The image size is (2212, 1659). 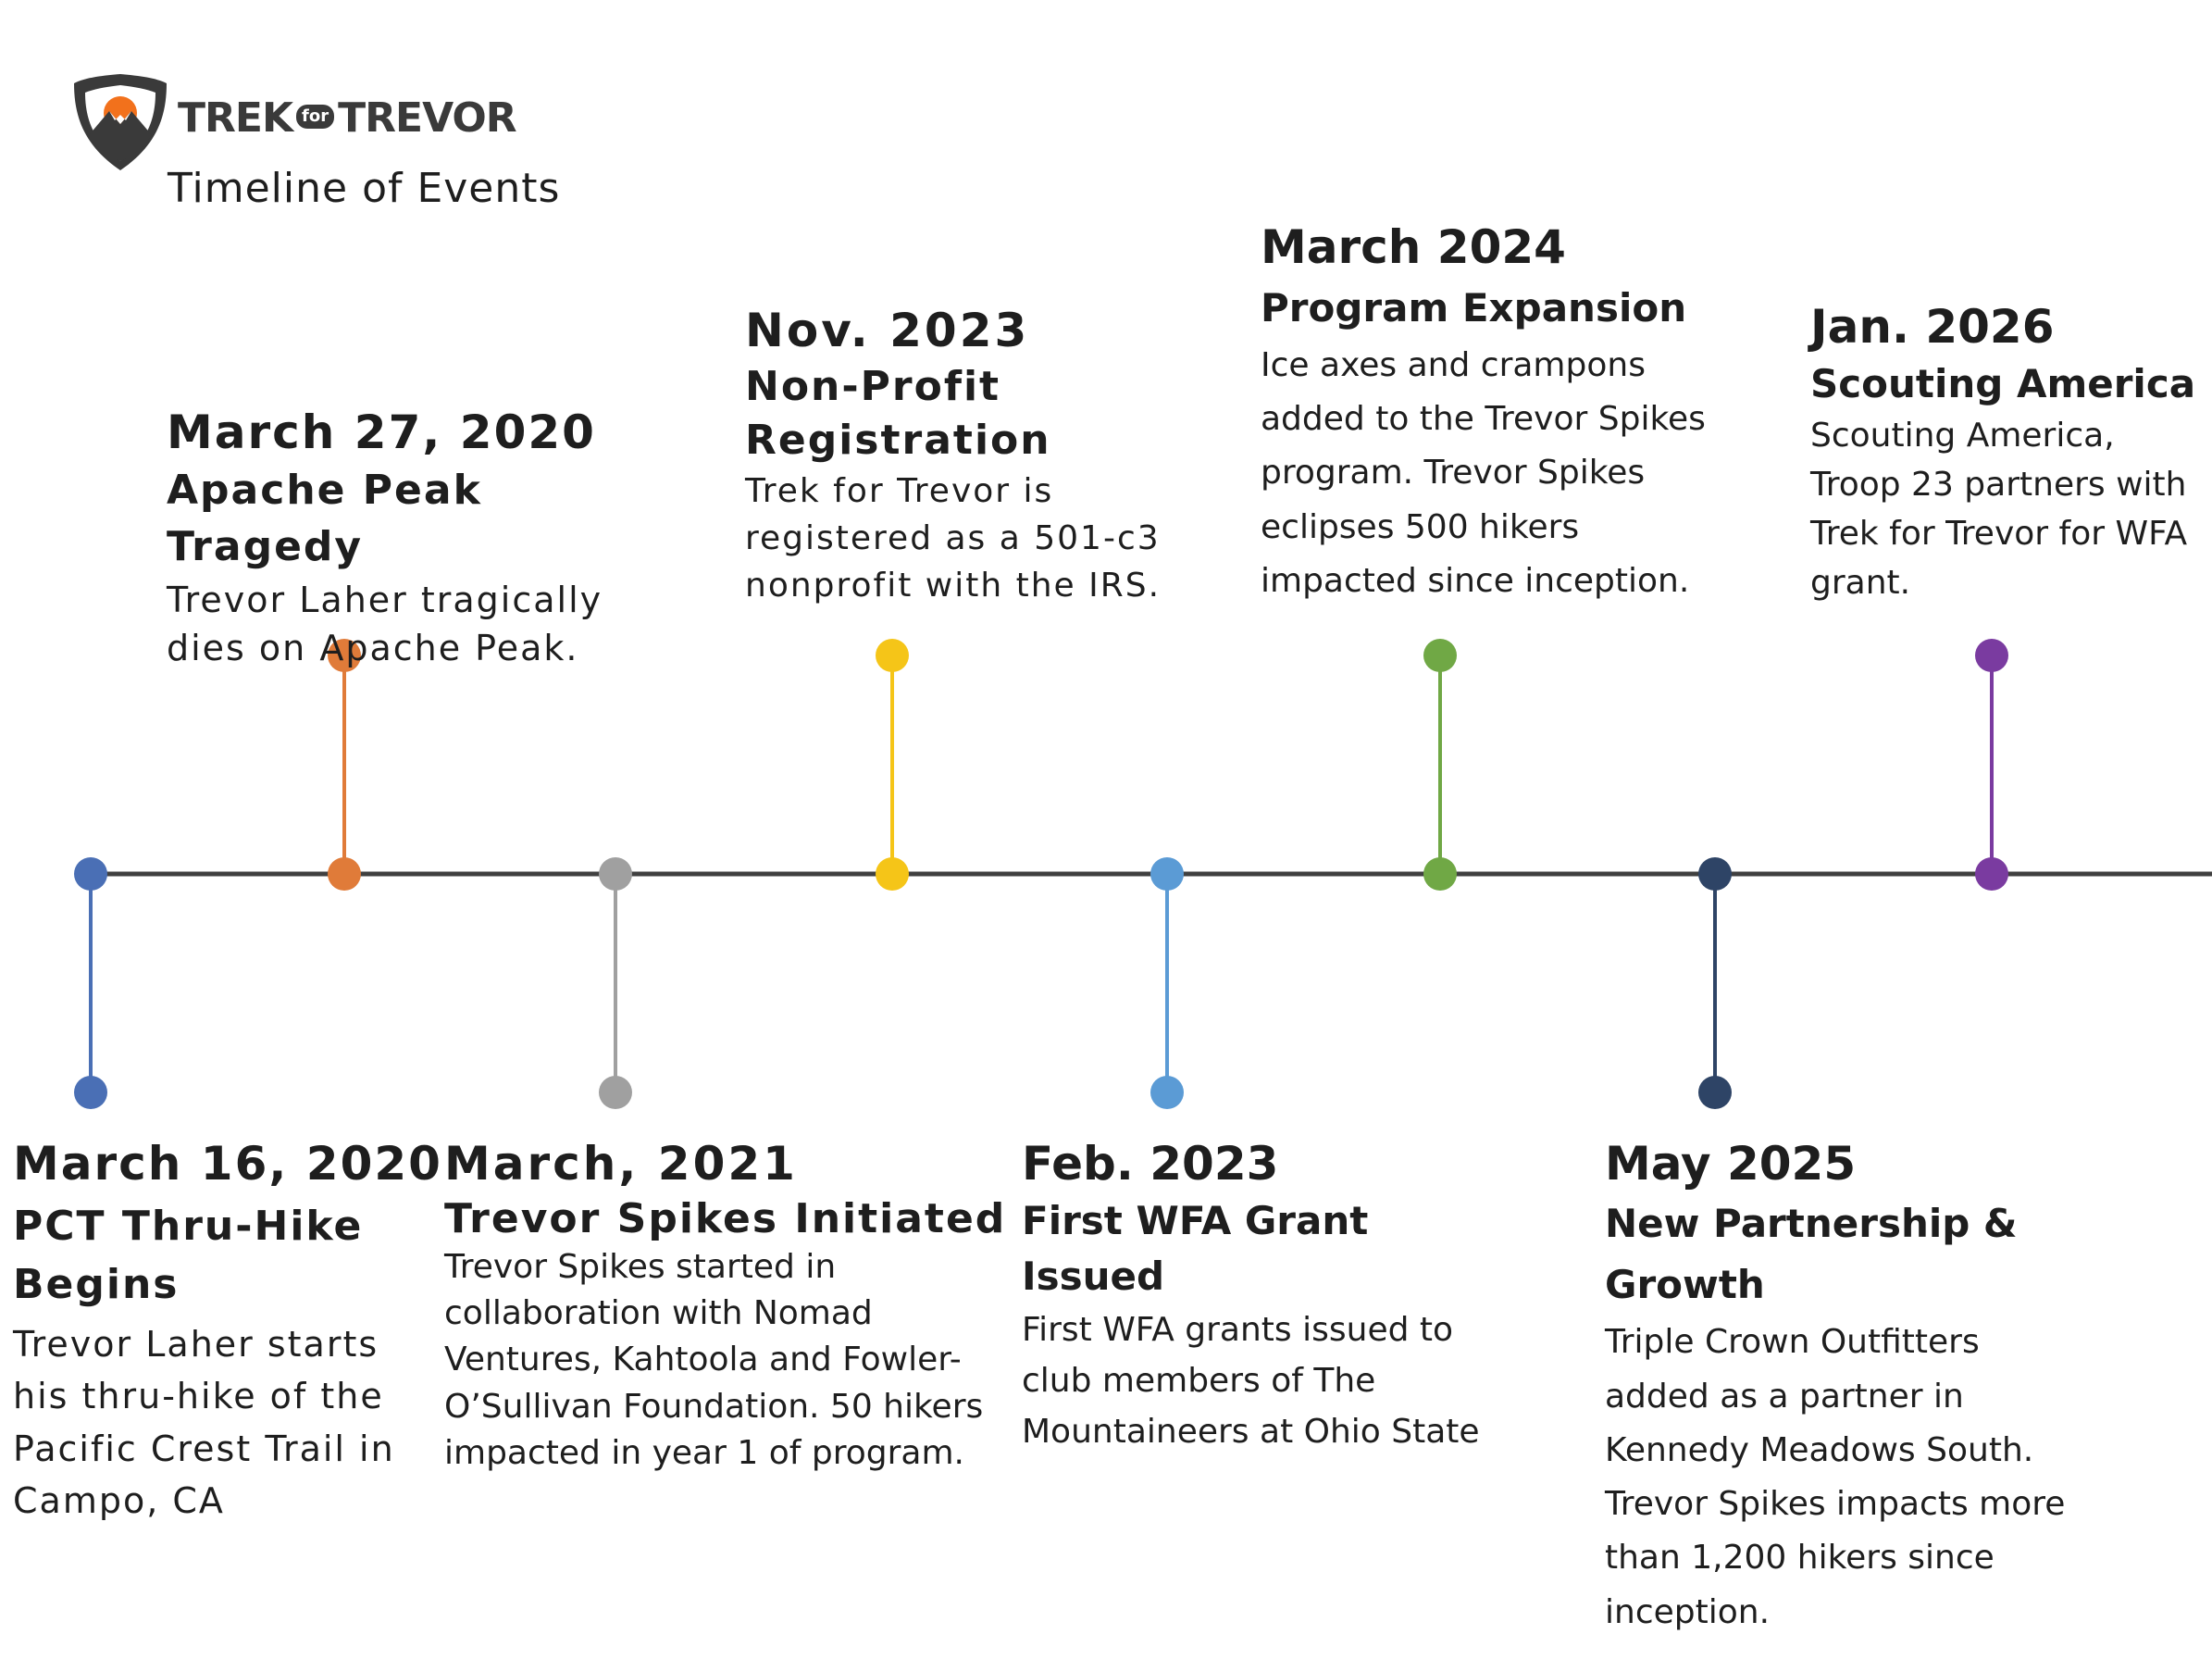 What do you see at coordinates (227, 1164) in the screenshot?
I see `event-date: March 16, 2020` at bounding box center [227, 1164].